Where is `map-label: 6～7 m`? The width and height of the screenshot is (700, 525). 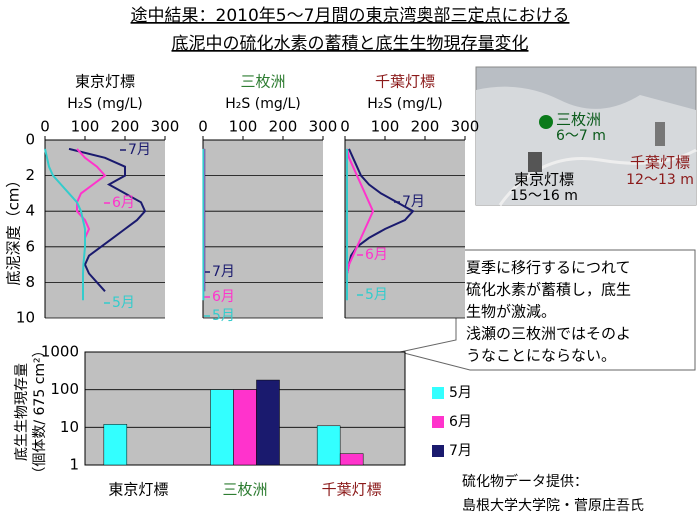 map-label: 6～7 m is located at coordinates (581, 136).